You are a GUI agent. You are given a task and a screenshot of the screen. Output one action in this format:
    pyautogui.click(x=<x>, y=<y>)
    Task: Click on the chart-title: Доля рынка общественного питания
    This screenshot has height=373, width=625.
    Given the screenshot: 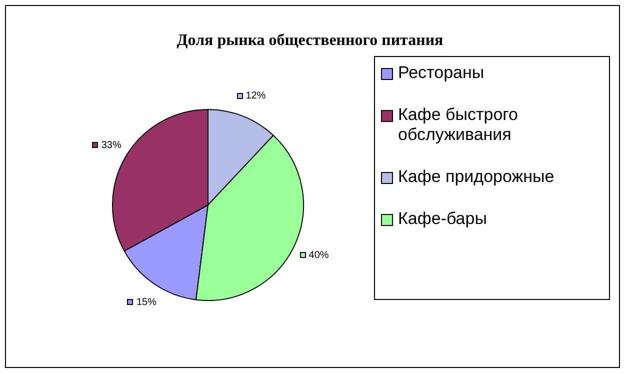 What is the action you would take?
    pyautogui.click(x=310, y=41)
    